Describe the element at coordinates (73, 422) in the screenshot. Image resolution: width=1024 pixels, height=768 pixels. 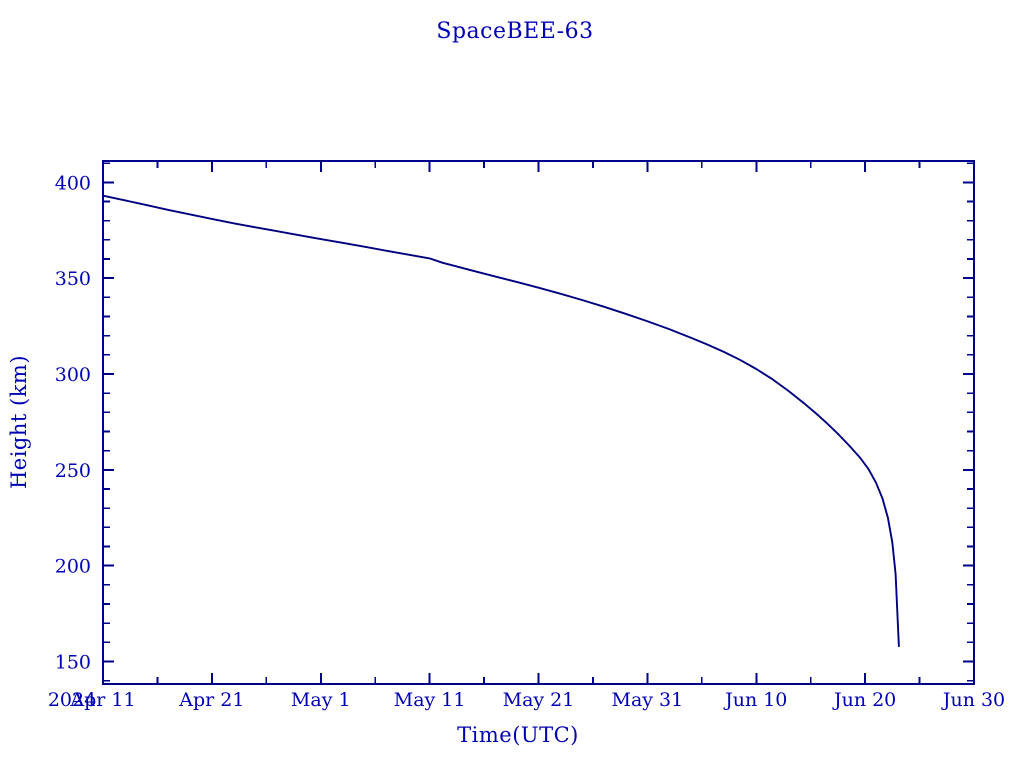
I see `y-axis-tick-labels: 400 350 300 250 200 150` at that location.